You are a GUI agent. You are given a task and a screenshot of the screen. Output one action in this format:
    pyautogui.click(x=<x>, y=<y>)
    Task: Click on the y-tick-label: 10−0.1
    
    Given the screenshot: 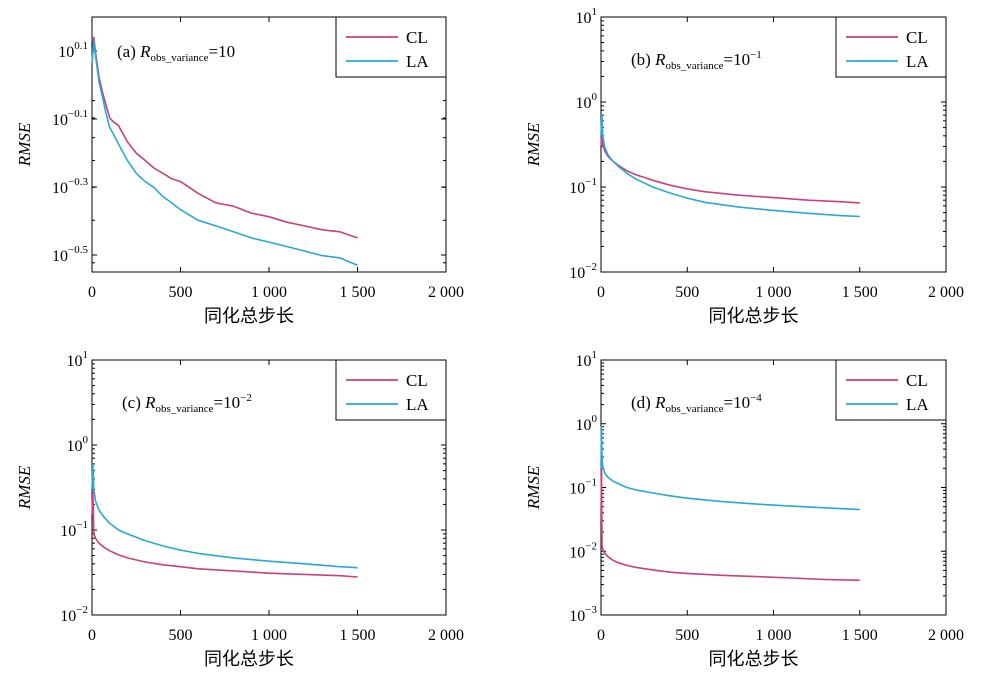 What is the action you would take?
    pyautogui.click(x=70, y=118)
    